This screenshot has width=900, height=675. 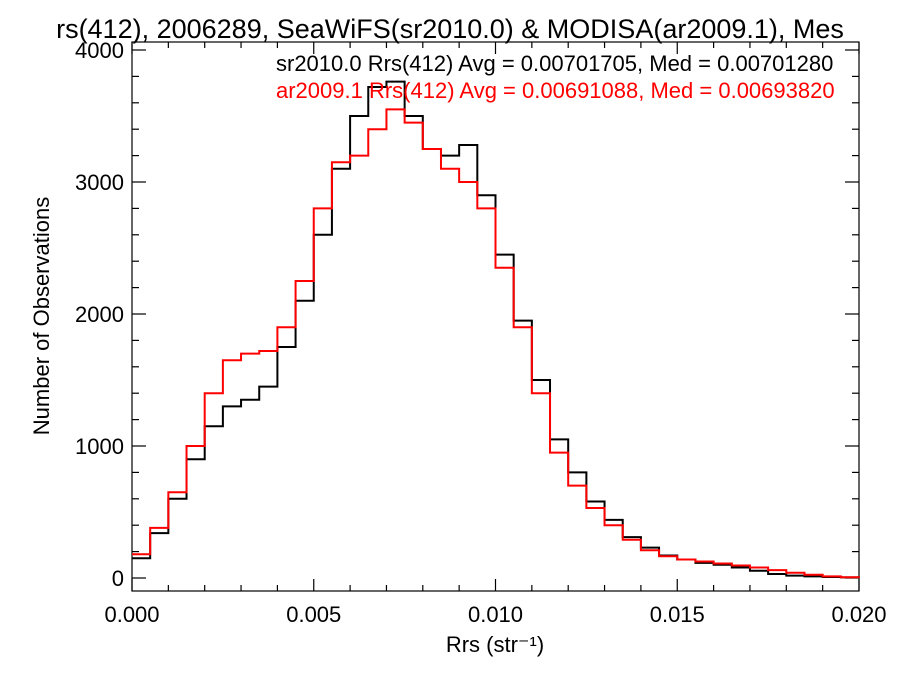 I want to click on x-tick-label: 0.020, so click(x=858, y=614).